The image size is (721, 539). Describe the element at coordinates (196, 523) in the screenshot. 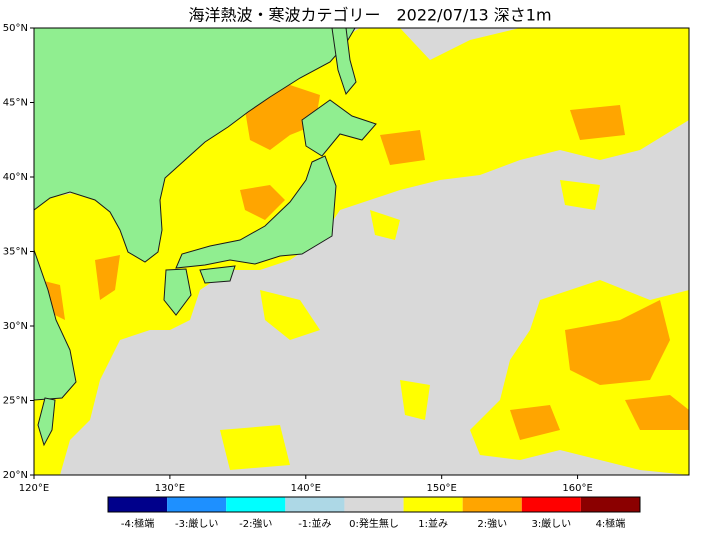

I see `colorbar-label: -3:厳しい` at that location.